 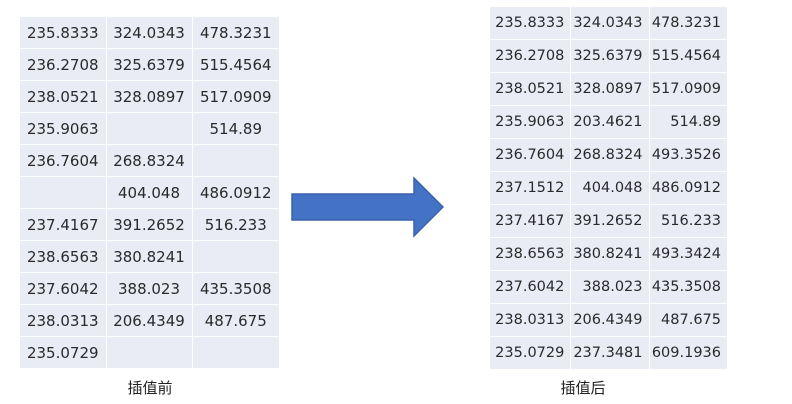 I want to click on table-cell: 237.3481, so click(x=610, y=353).